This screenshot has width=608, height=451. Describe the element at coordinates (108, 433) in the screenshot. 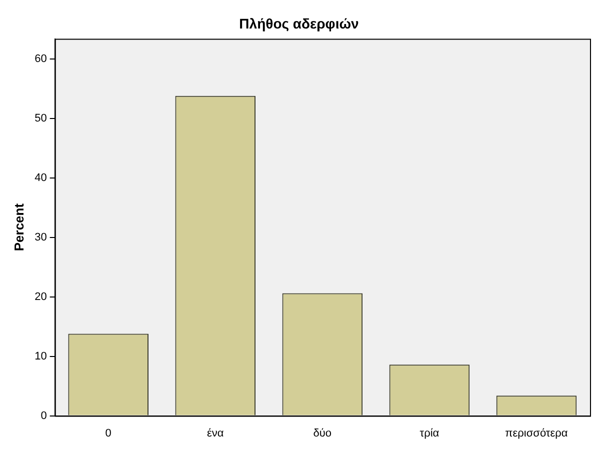

I see `x-tick-label: 0` at that location.